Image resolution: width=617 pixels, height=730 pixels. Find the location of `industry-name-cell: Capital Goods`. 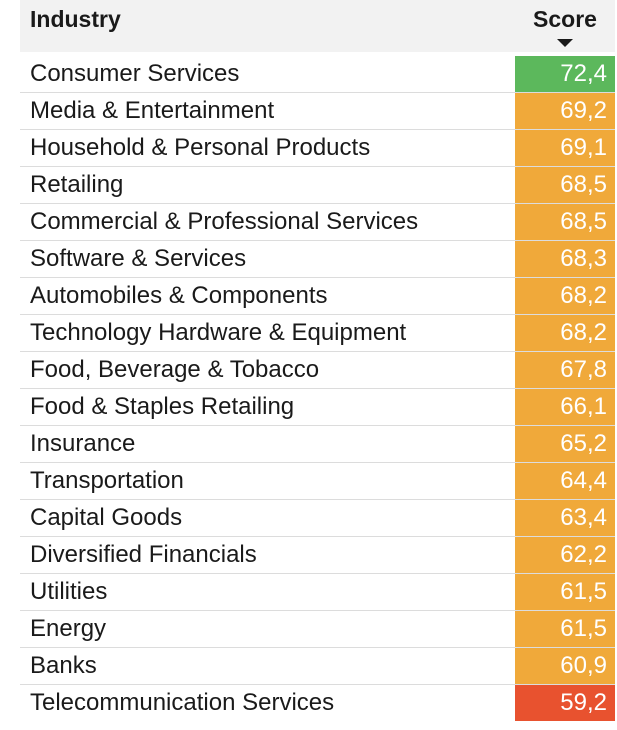

industry-name-cell: Capital Goods is located at coordinates (106, 517).